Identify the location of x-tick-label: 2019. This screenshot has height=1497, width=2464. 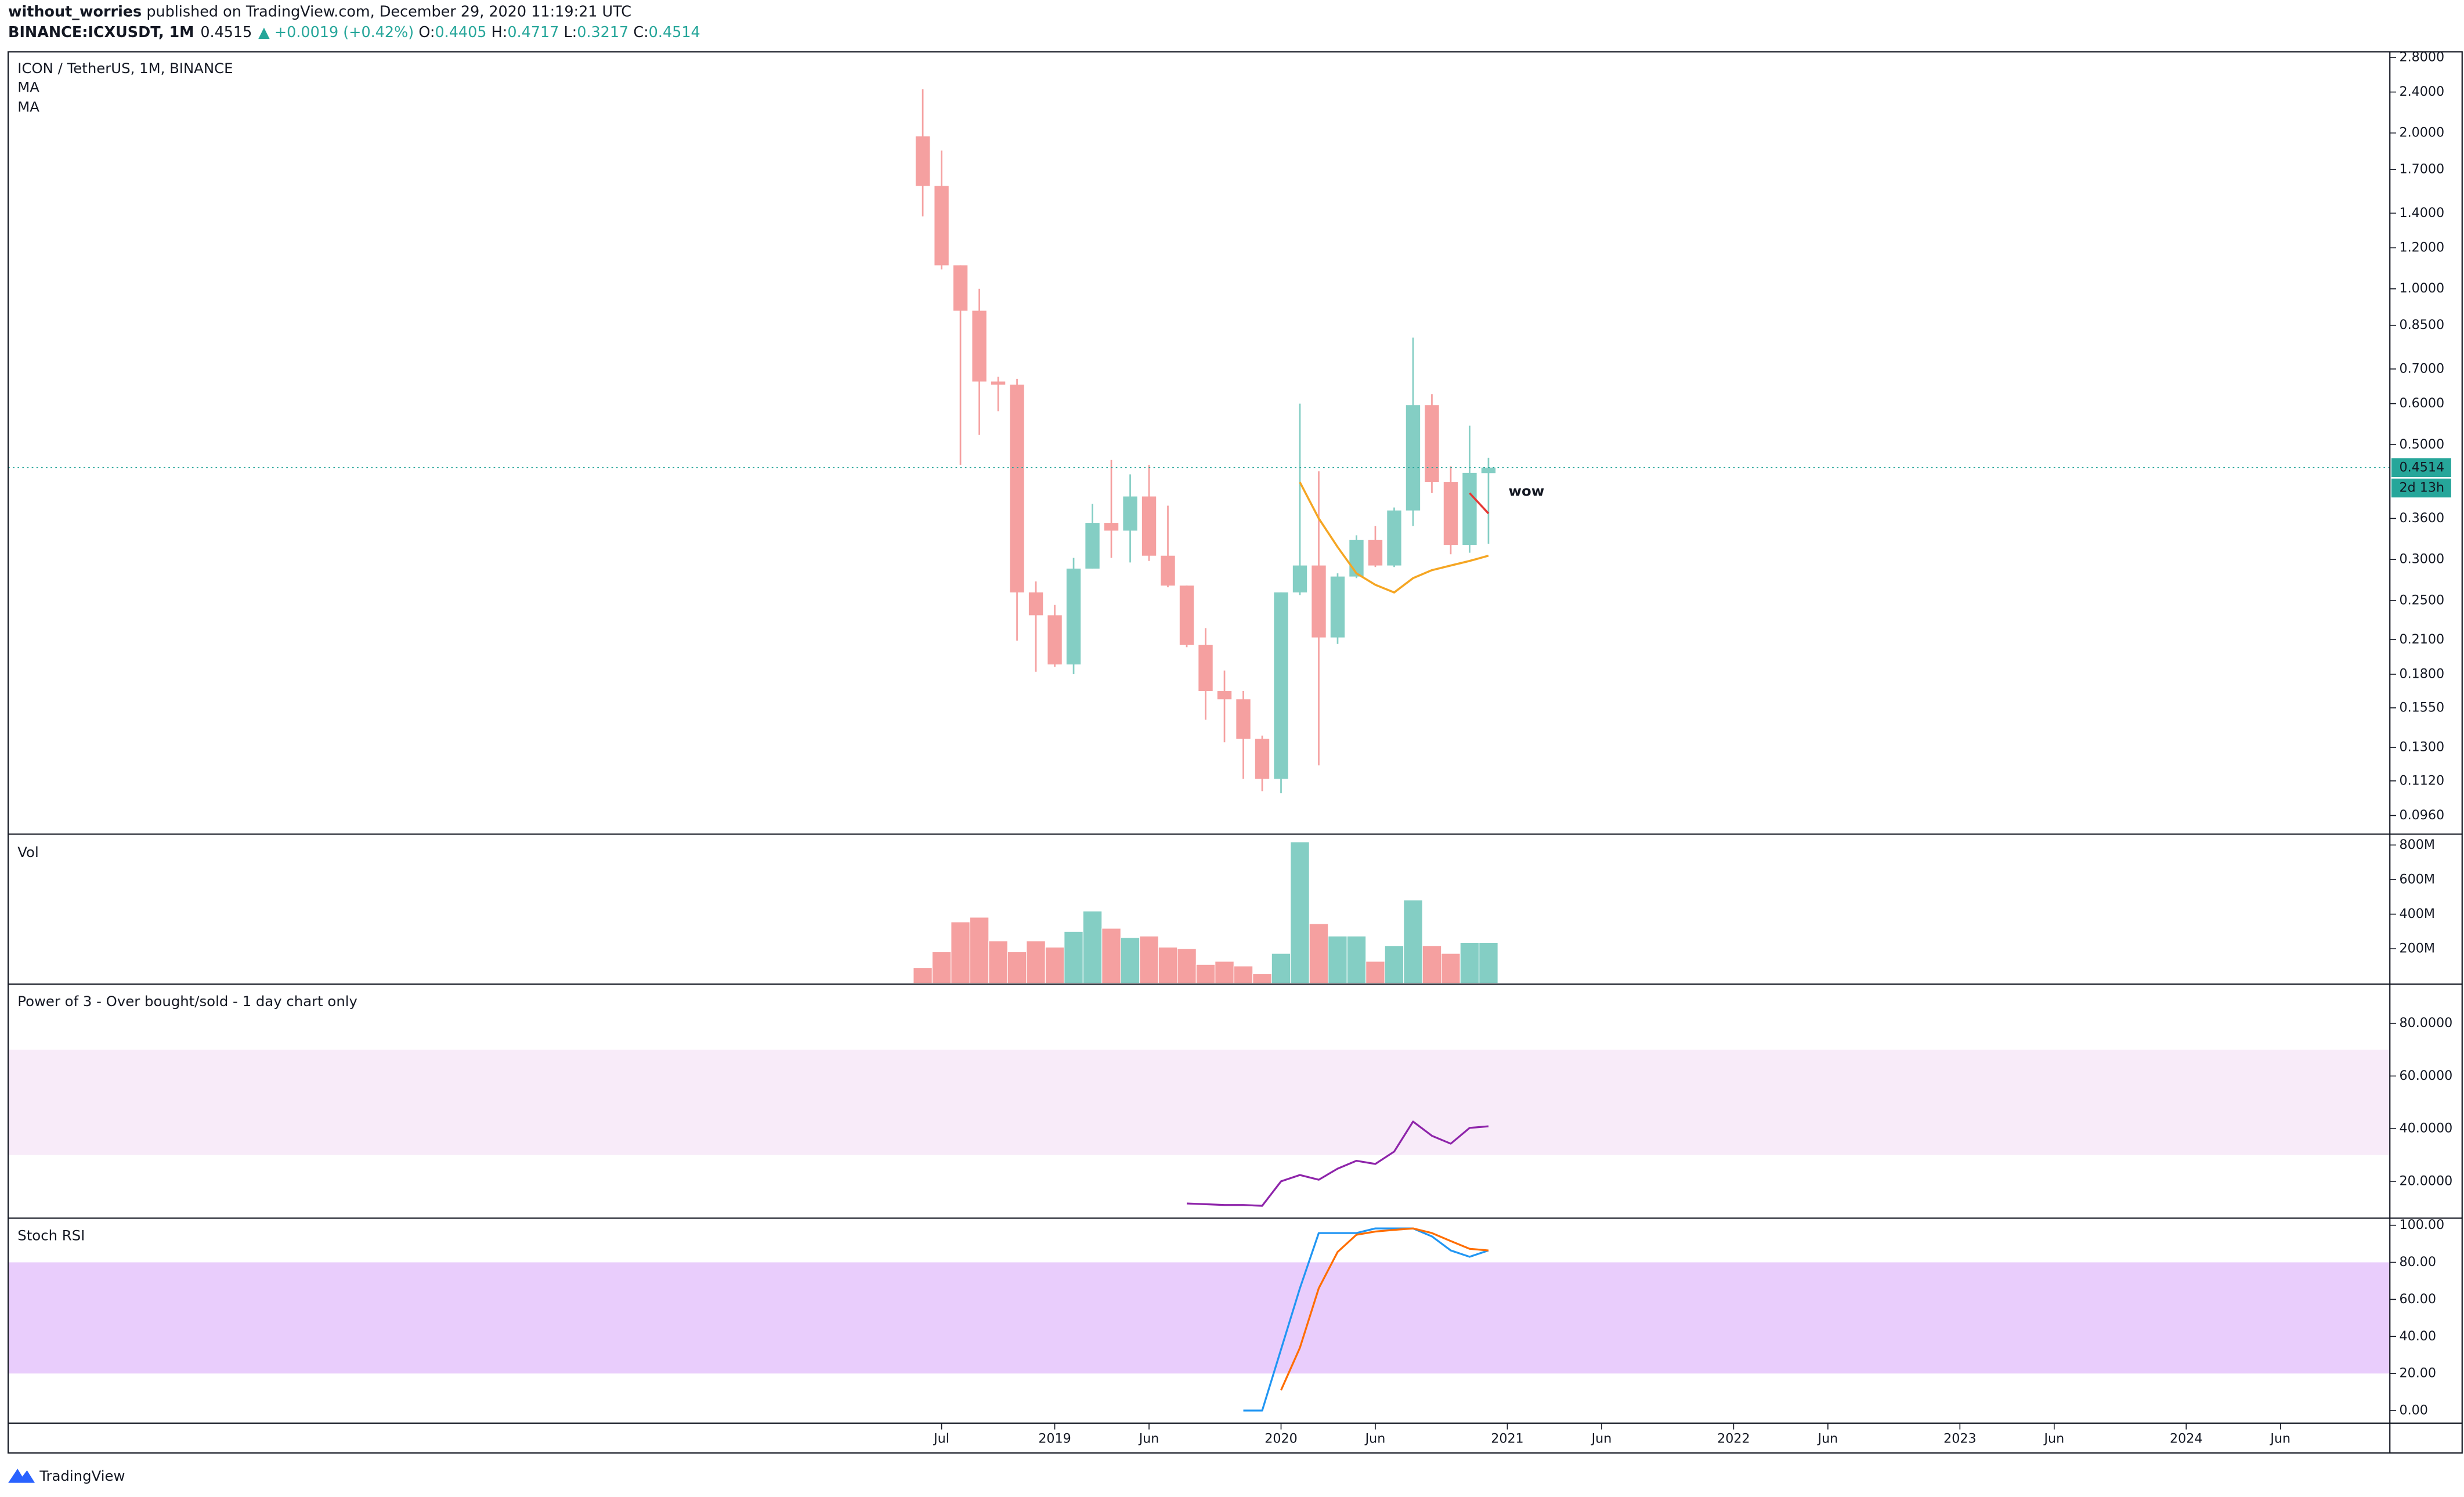
(1054, 1438).